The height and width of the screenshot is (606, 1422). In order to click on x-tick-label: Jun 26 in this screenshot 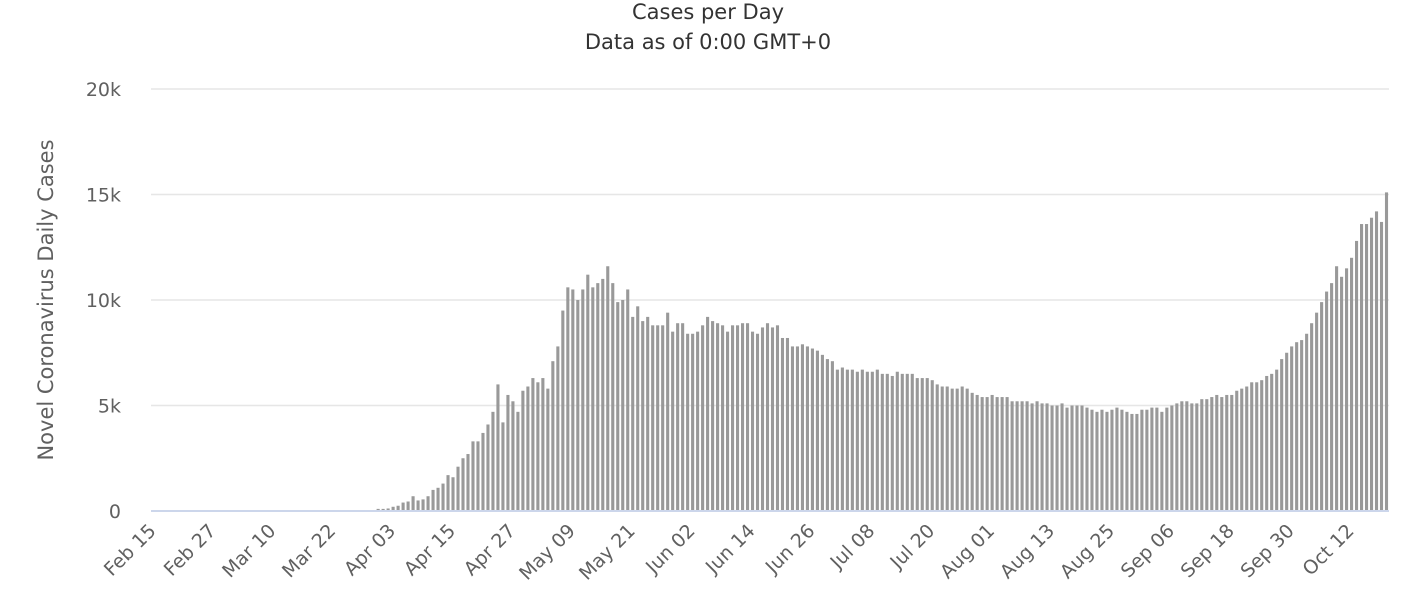, I will do `click(790, 549)`.